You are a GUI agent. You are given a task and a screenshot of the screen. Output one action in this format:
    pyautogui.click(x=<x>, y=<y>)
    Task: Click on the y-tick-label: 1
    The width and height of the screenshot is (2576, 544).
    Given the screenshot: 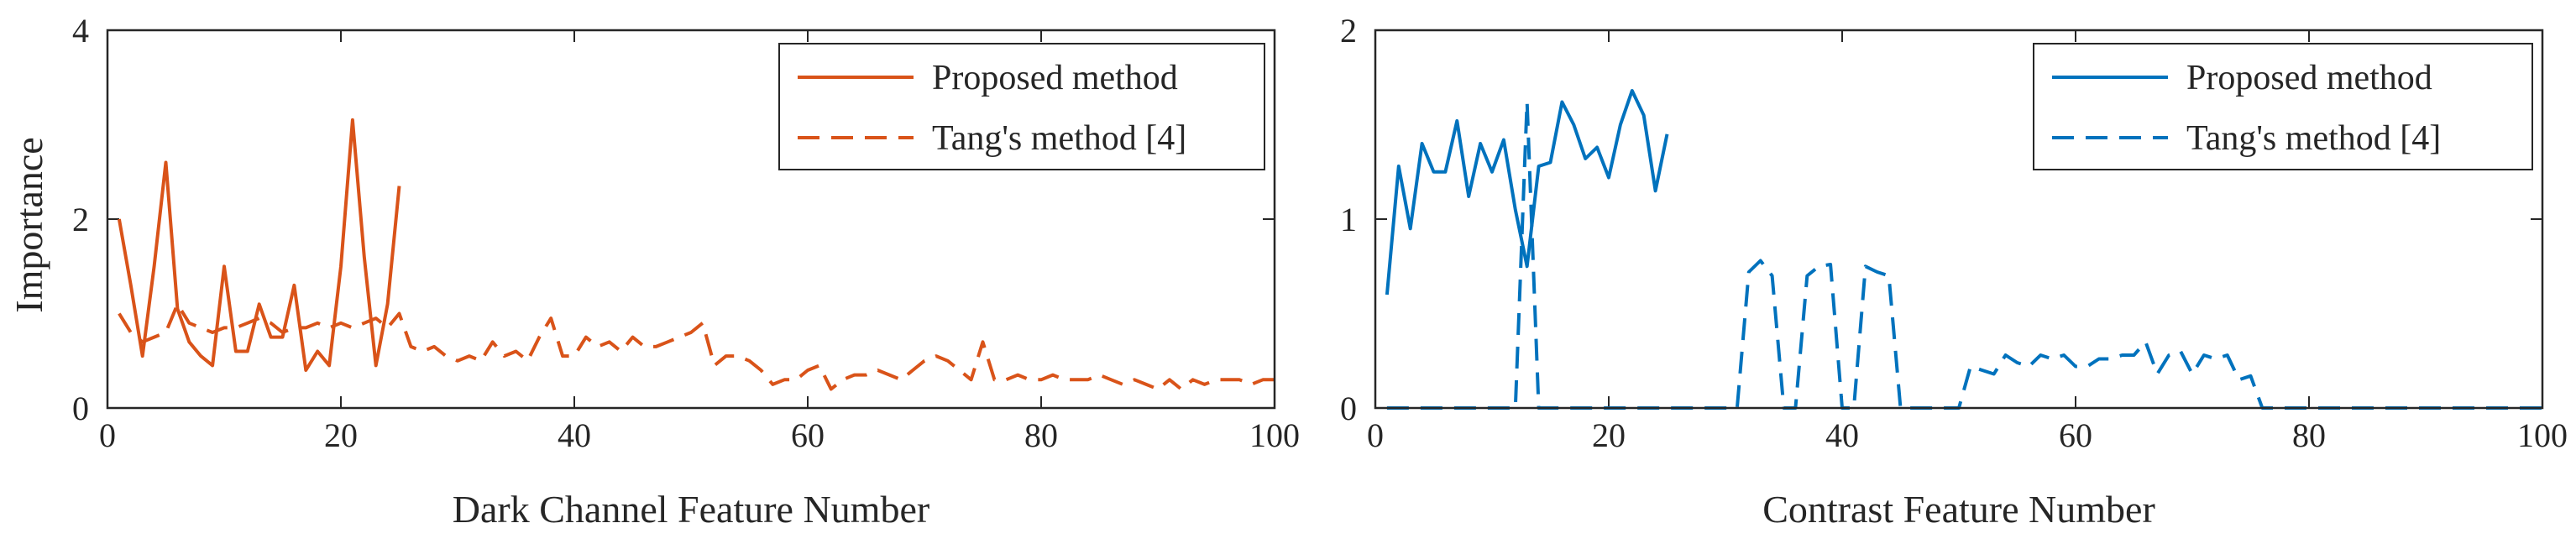 What is the action you would take?
    pyautogui.click(x=1349, y=219)
    